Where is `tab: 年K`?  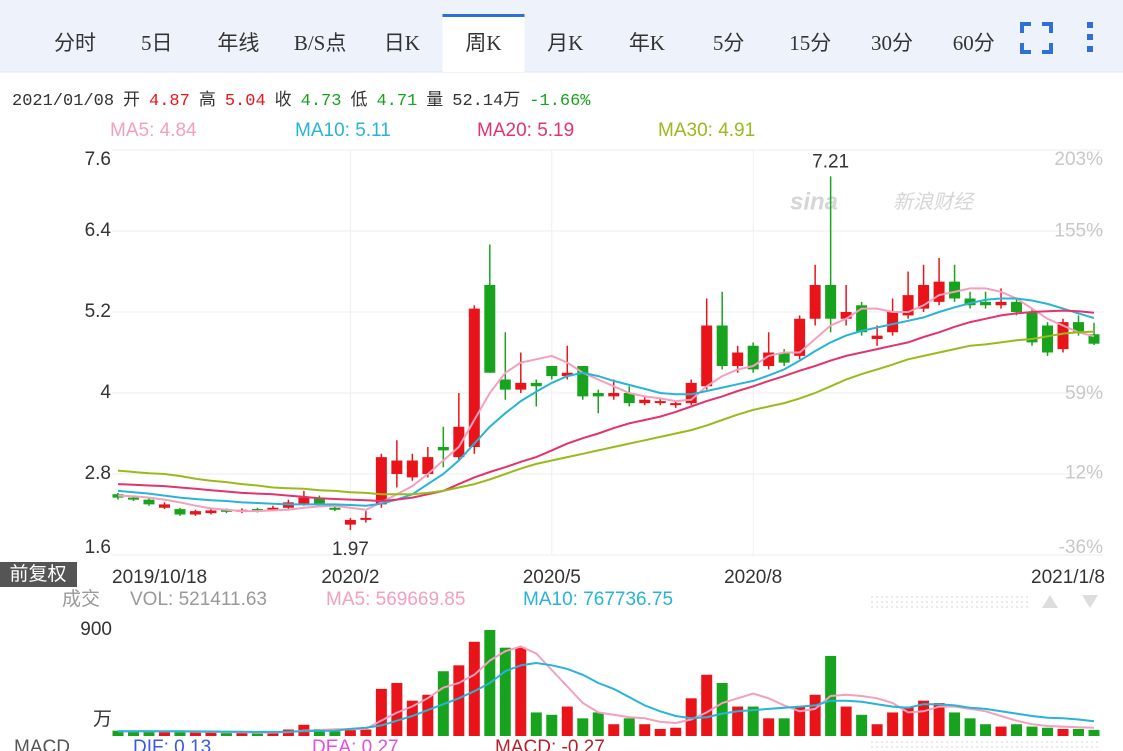
tab: 年K is located at coordinates (647, 43).